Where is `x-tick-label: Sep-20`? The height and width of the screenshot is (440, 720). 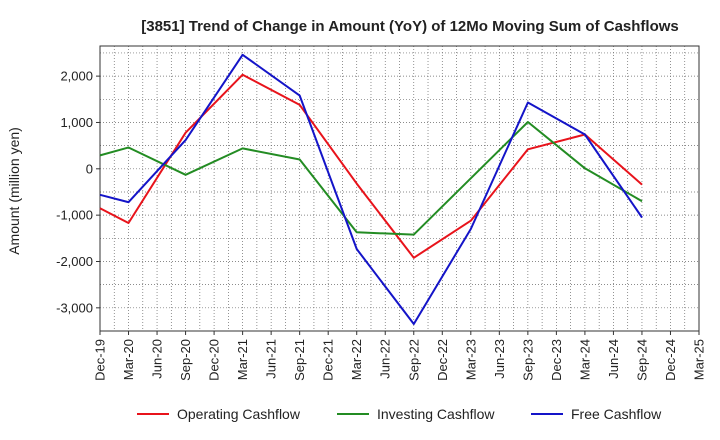 x-tick-label: Sep-20 is located at coordinates (185, 360).